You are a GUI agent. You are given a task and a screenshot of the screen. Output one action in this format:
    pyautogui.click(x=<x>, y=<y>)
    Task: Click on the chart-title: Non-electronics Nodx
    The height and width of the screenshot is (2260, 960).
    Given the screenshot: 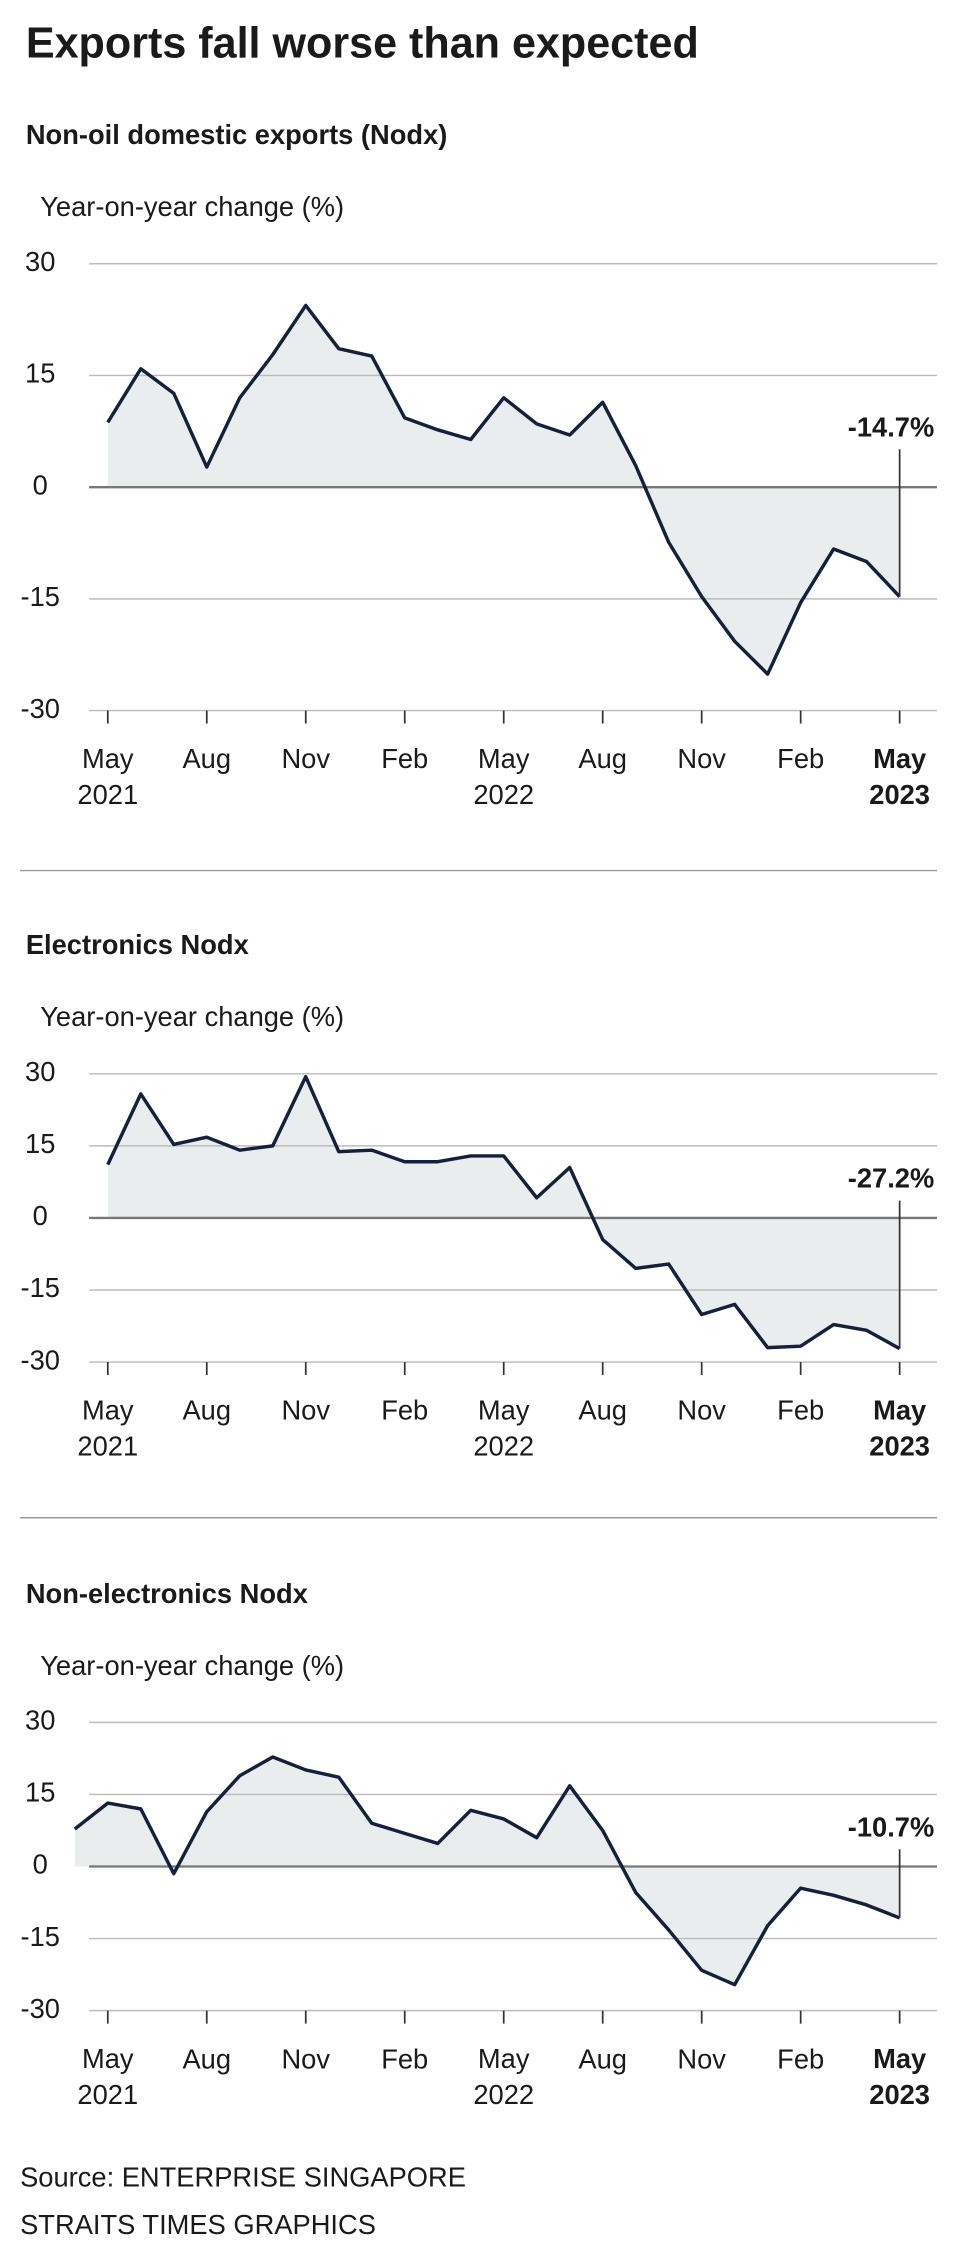 What is the action you would take?
    pyautogui.click(x=167, y=1593)
    